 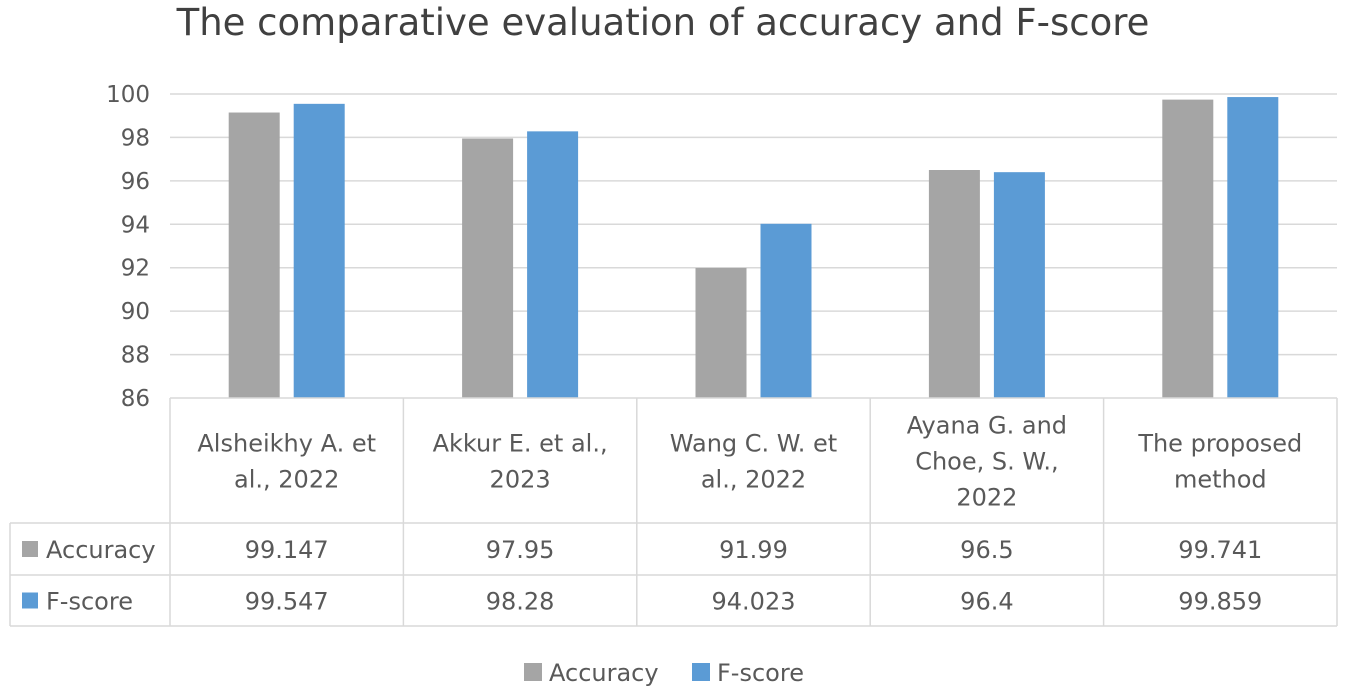 What do you see at coordinates (520, 444) in the screenshot?
I see `category-label-line: Akkur E. et al.,` at bounding box center [520, 444].